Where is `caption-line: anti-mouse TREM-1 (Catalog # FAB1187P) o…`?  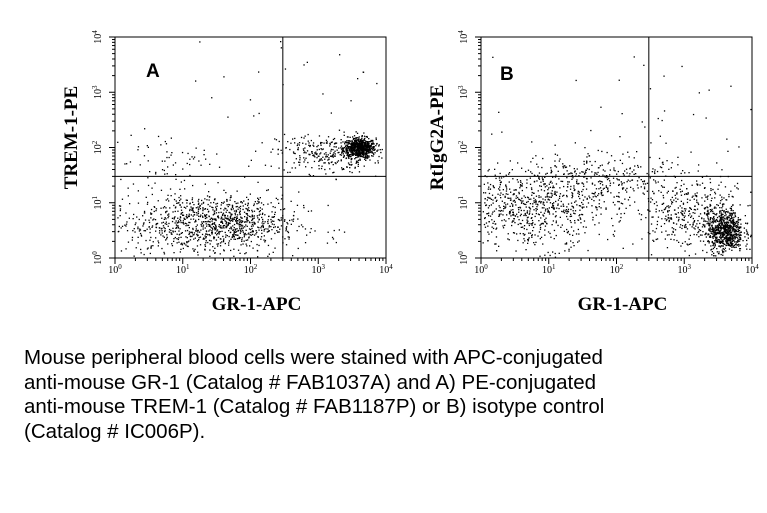 caption-line: anti-mouse TREM-1 (Catalog # FAB1187P) o… is located at coordinates (314, 406).